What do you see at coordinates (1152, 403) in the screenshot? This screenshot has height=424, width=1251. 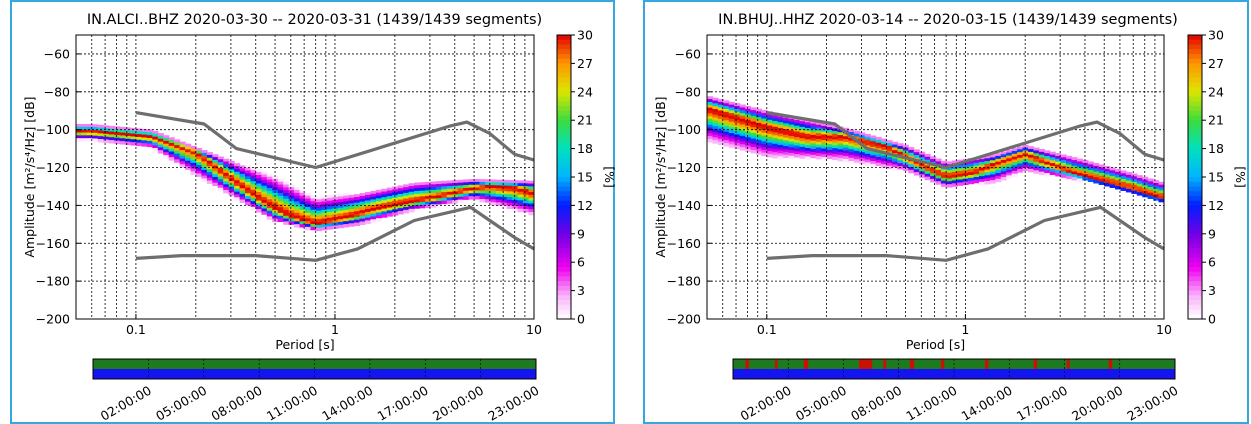 I see `timeline-tick-label: 23:00:00` at bounding box center [1152, 403].